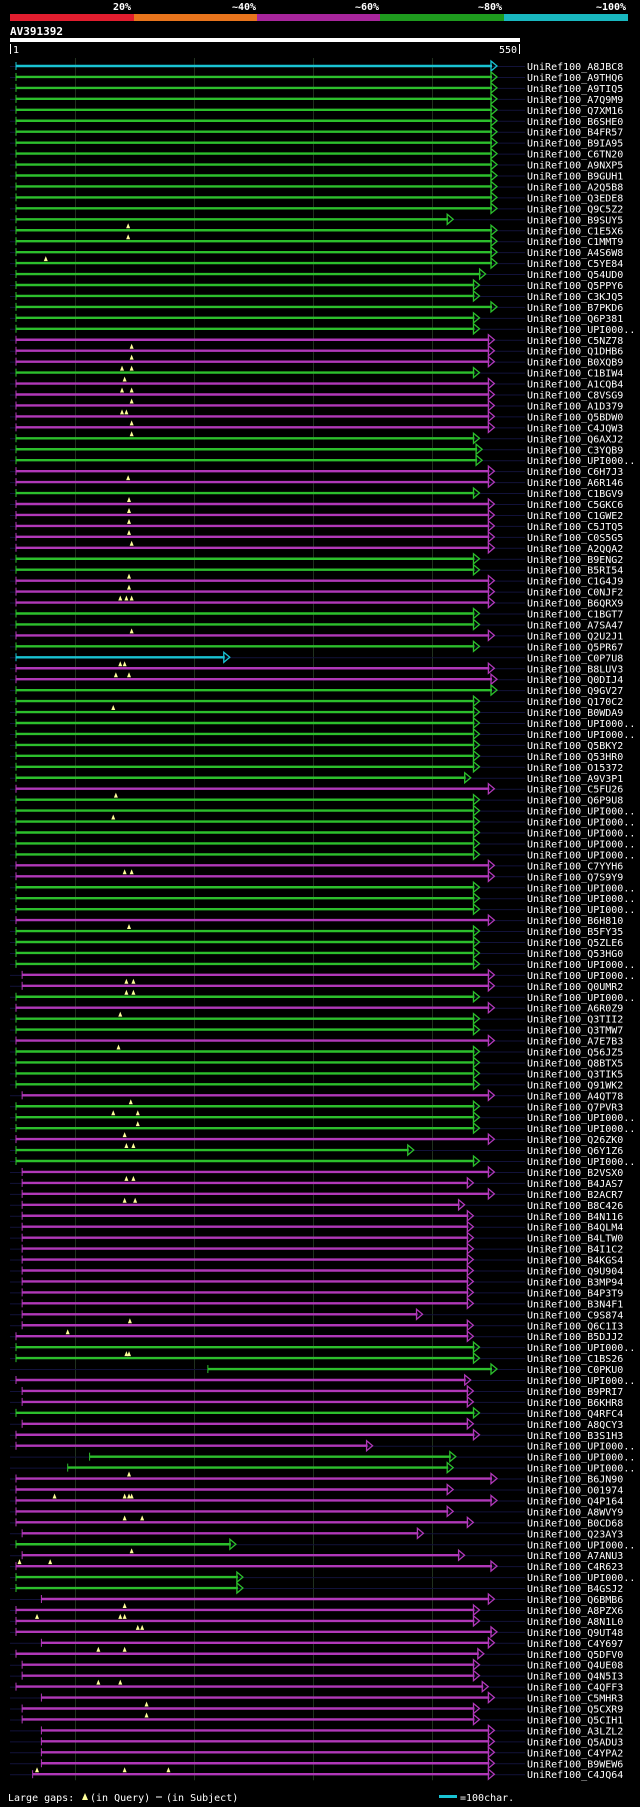 This screenshot has height=1807, width=640. Describe the element at coordinates (575, 691) in the screenshot. I see `hit-label: UniRef100_Q9GV27` at that location.